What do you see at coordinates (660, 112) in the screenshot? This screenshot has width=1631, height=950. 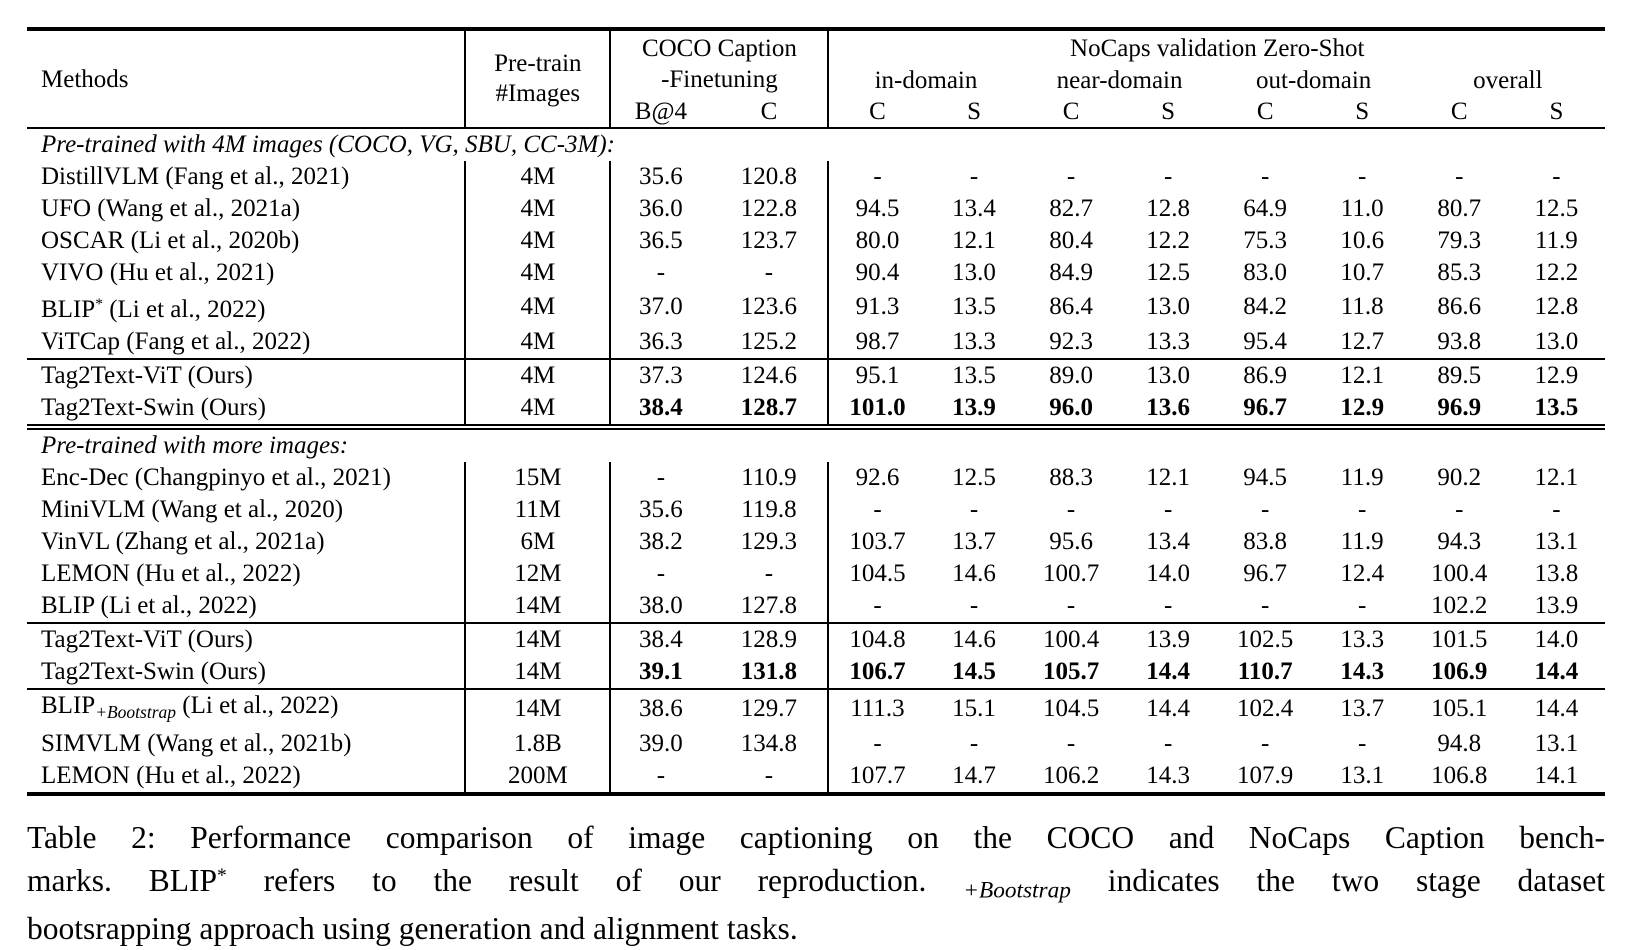 I see `col-header-b4: B@4` at bounding box center [660, 112].